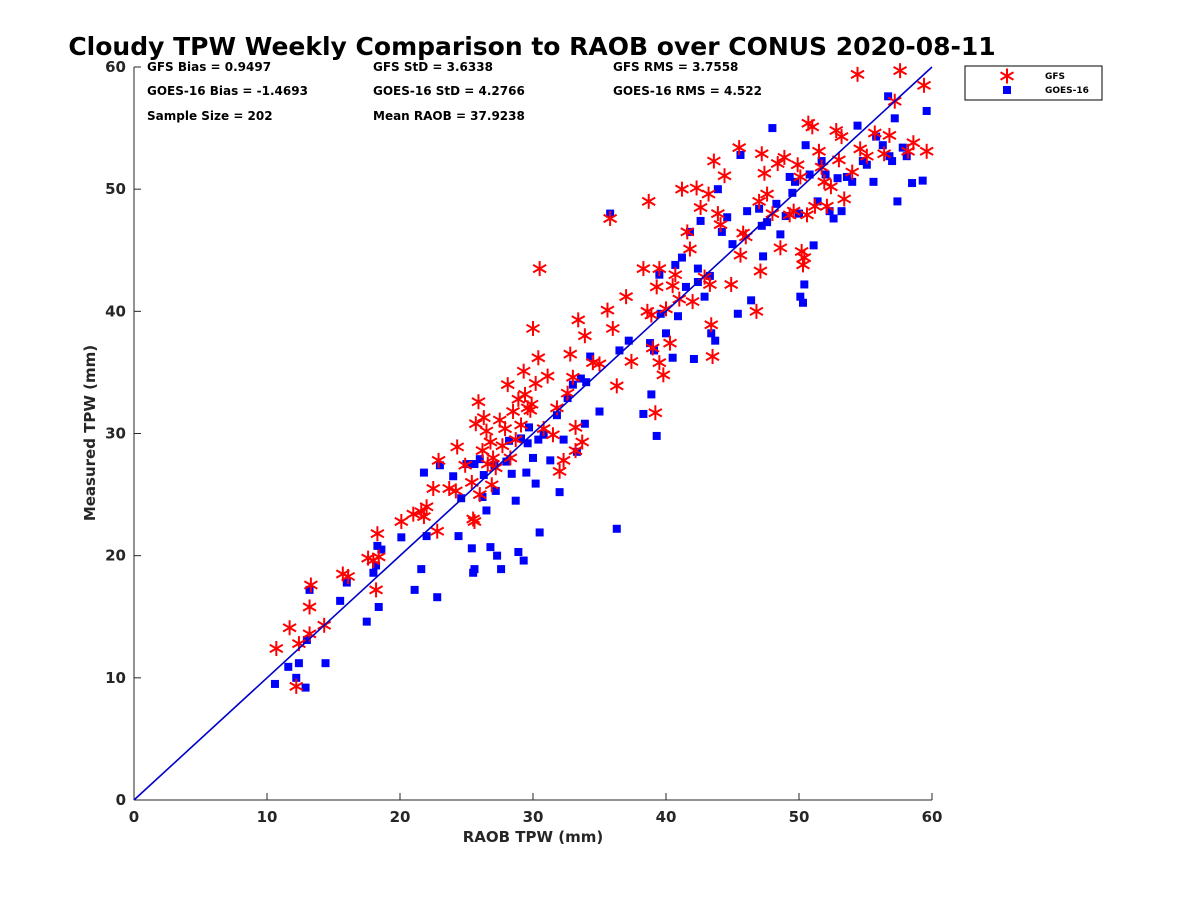 The image size is (1200, 900). What do you see at coordinates (267, 817) in the screenshot?
I see `x-tick-label: 10` at bounding box center [267, 817].